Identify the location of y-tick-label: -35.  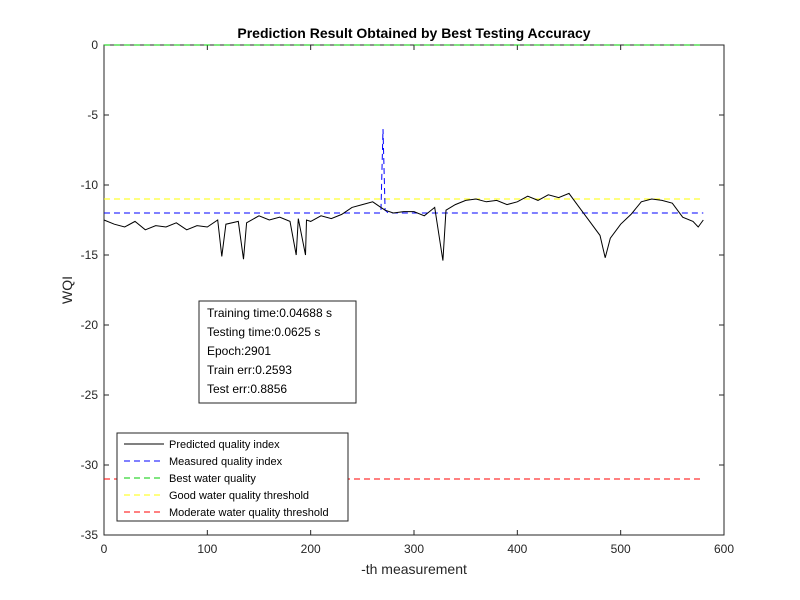
(90, 535).